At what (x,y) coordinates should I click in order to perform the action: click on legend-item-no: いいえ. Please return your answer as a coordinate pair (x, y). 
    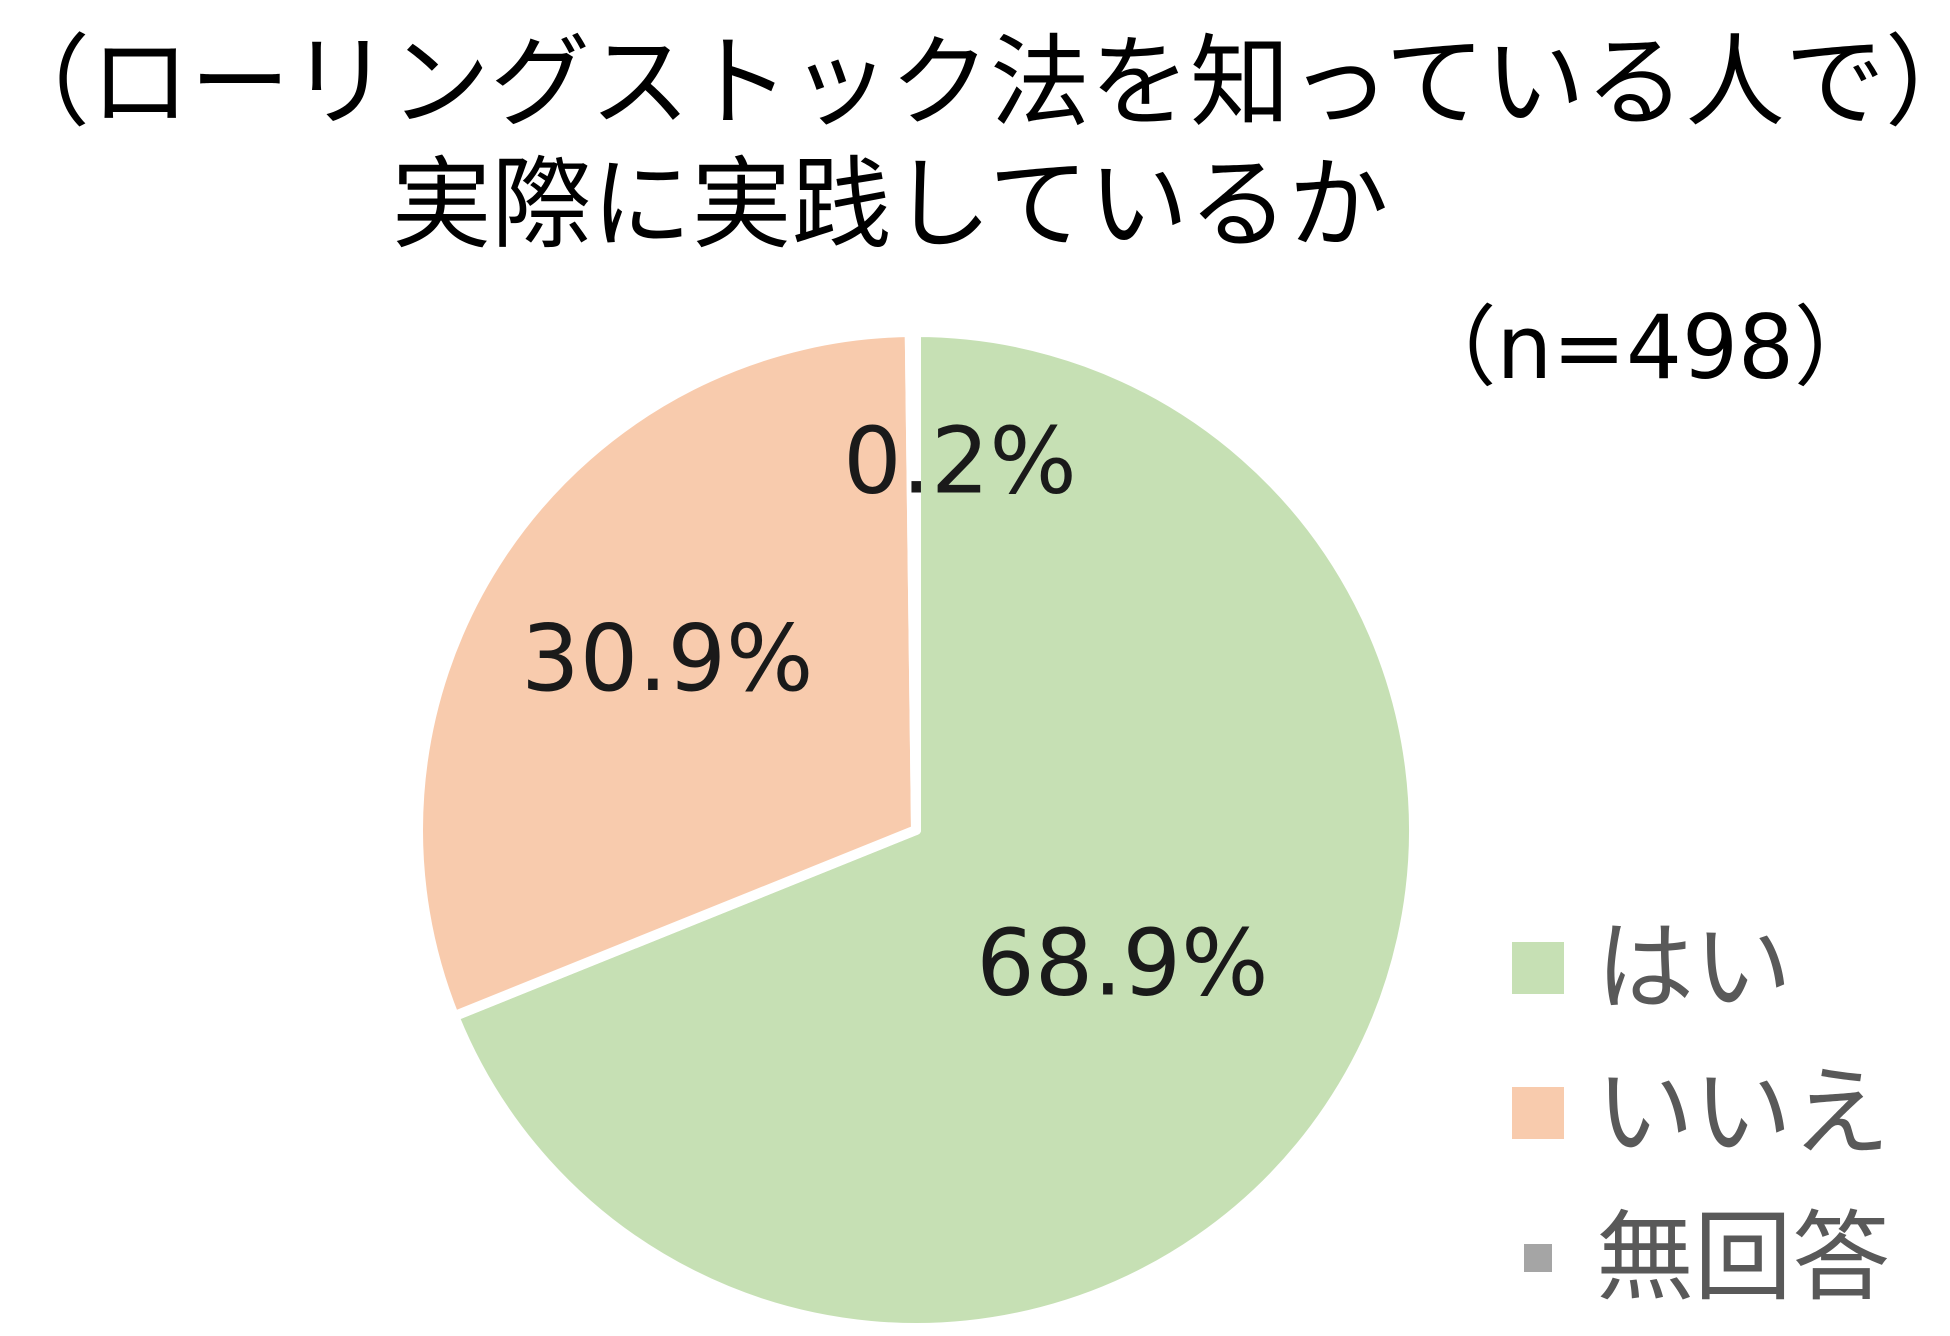
    Looking at the image, I should click on (1701, 1112).